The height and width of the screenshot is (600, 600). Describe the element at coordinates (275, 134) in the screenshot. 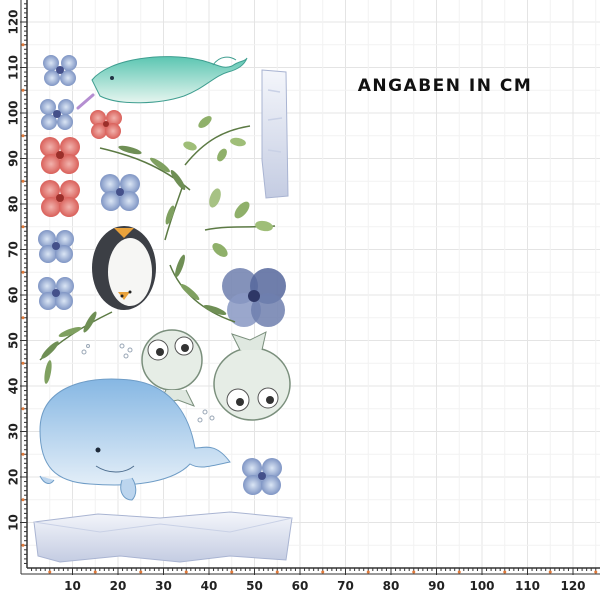

I see `ice-pillar-illustration` at that location.